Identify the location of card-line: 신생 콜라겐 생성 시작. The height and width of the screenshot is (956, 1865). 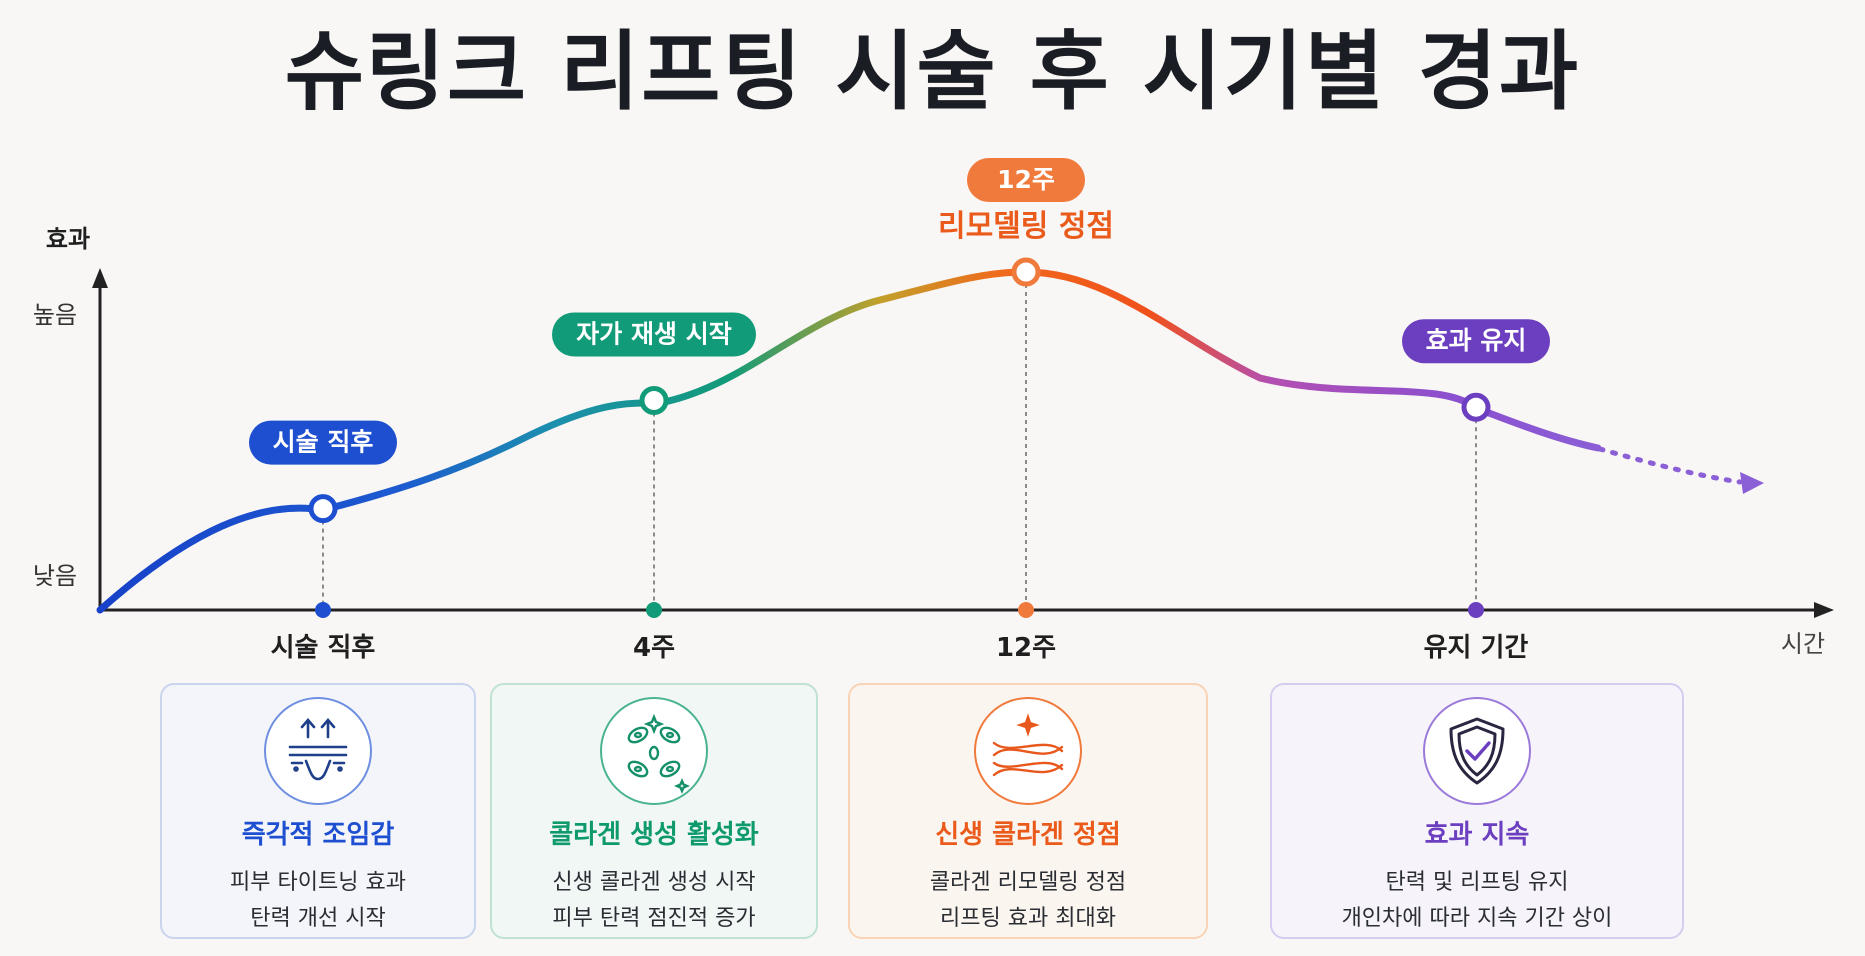
(654, 882).